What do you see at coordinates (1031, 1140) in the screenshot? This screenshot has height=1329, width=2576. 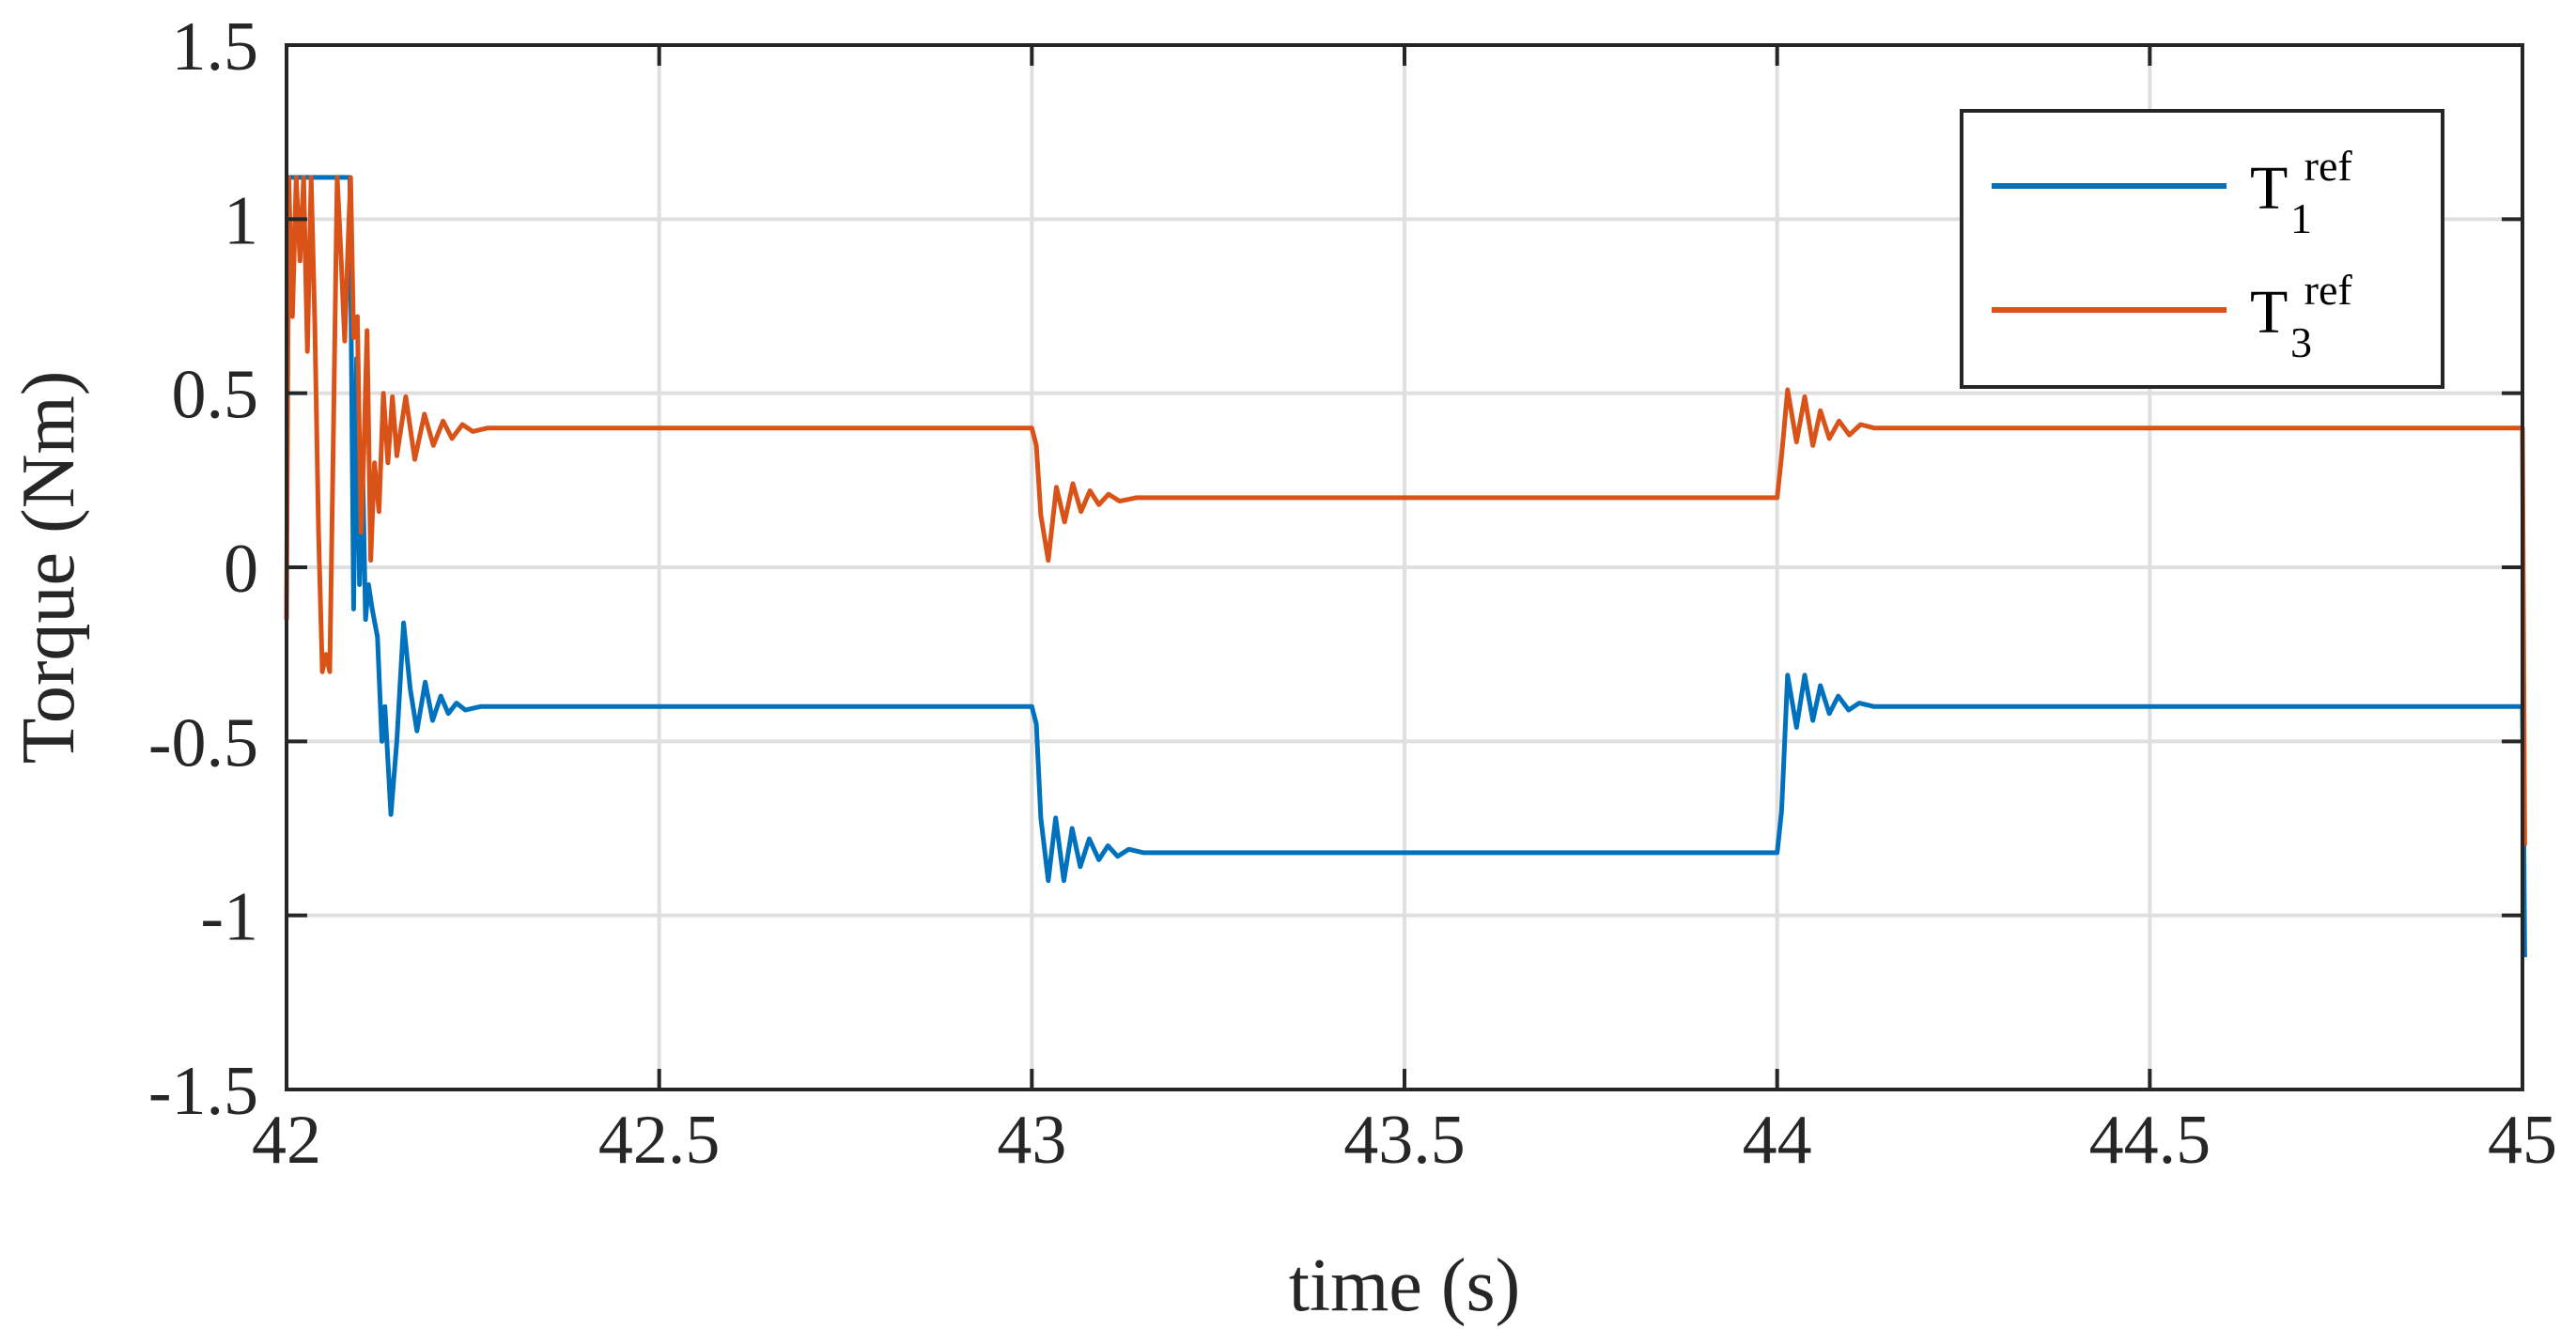 I see `x-tick-label: 43` at bounding box center [1031, 1140].